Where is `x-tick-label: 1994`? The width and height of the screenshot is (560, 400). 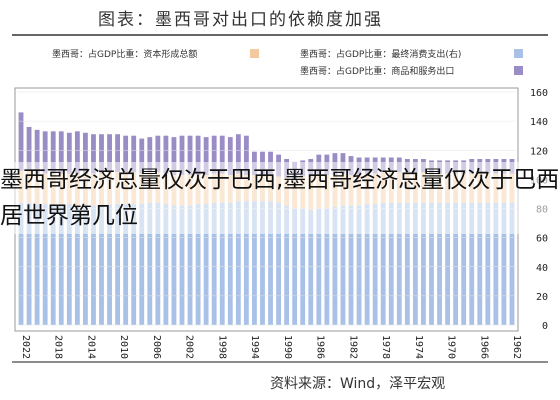
x-tick-label: 1994 is located at coordinates (254, 347).